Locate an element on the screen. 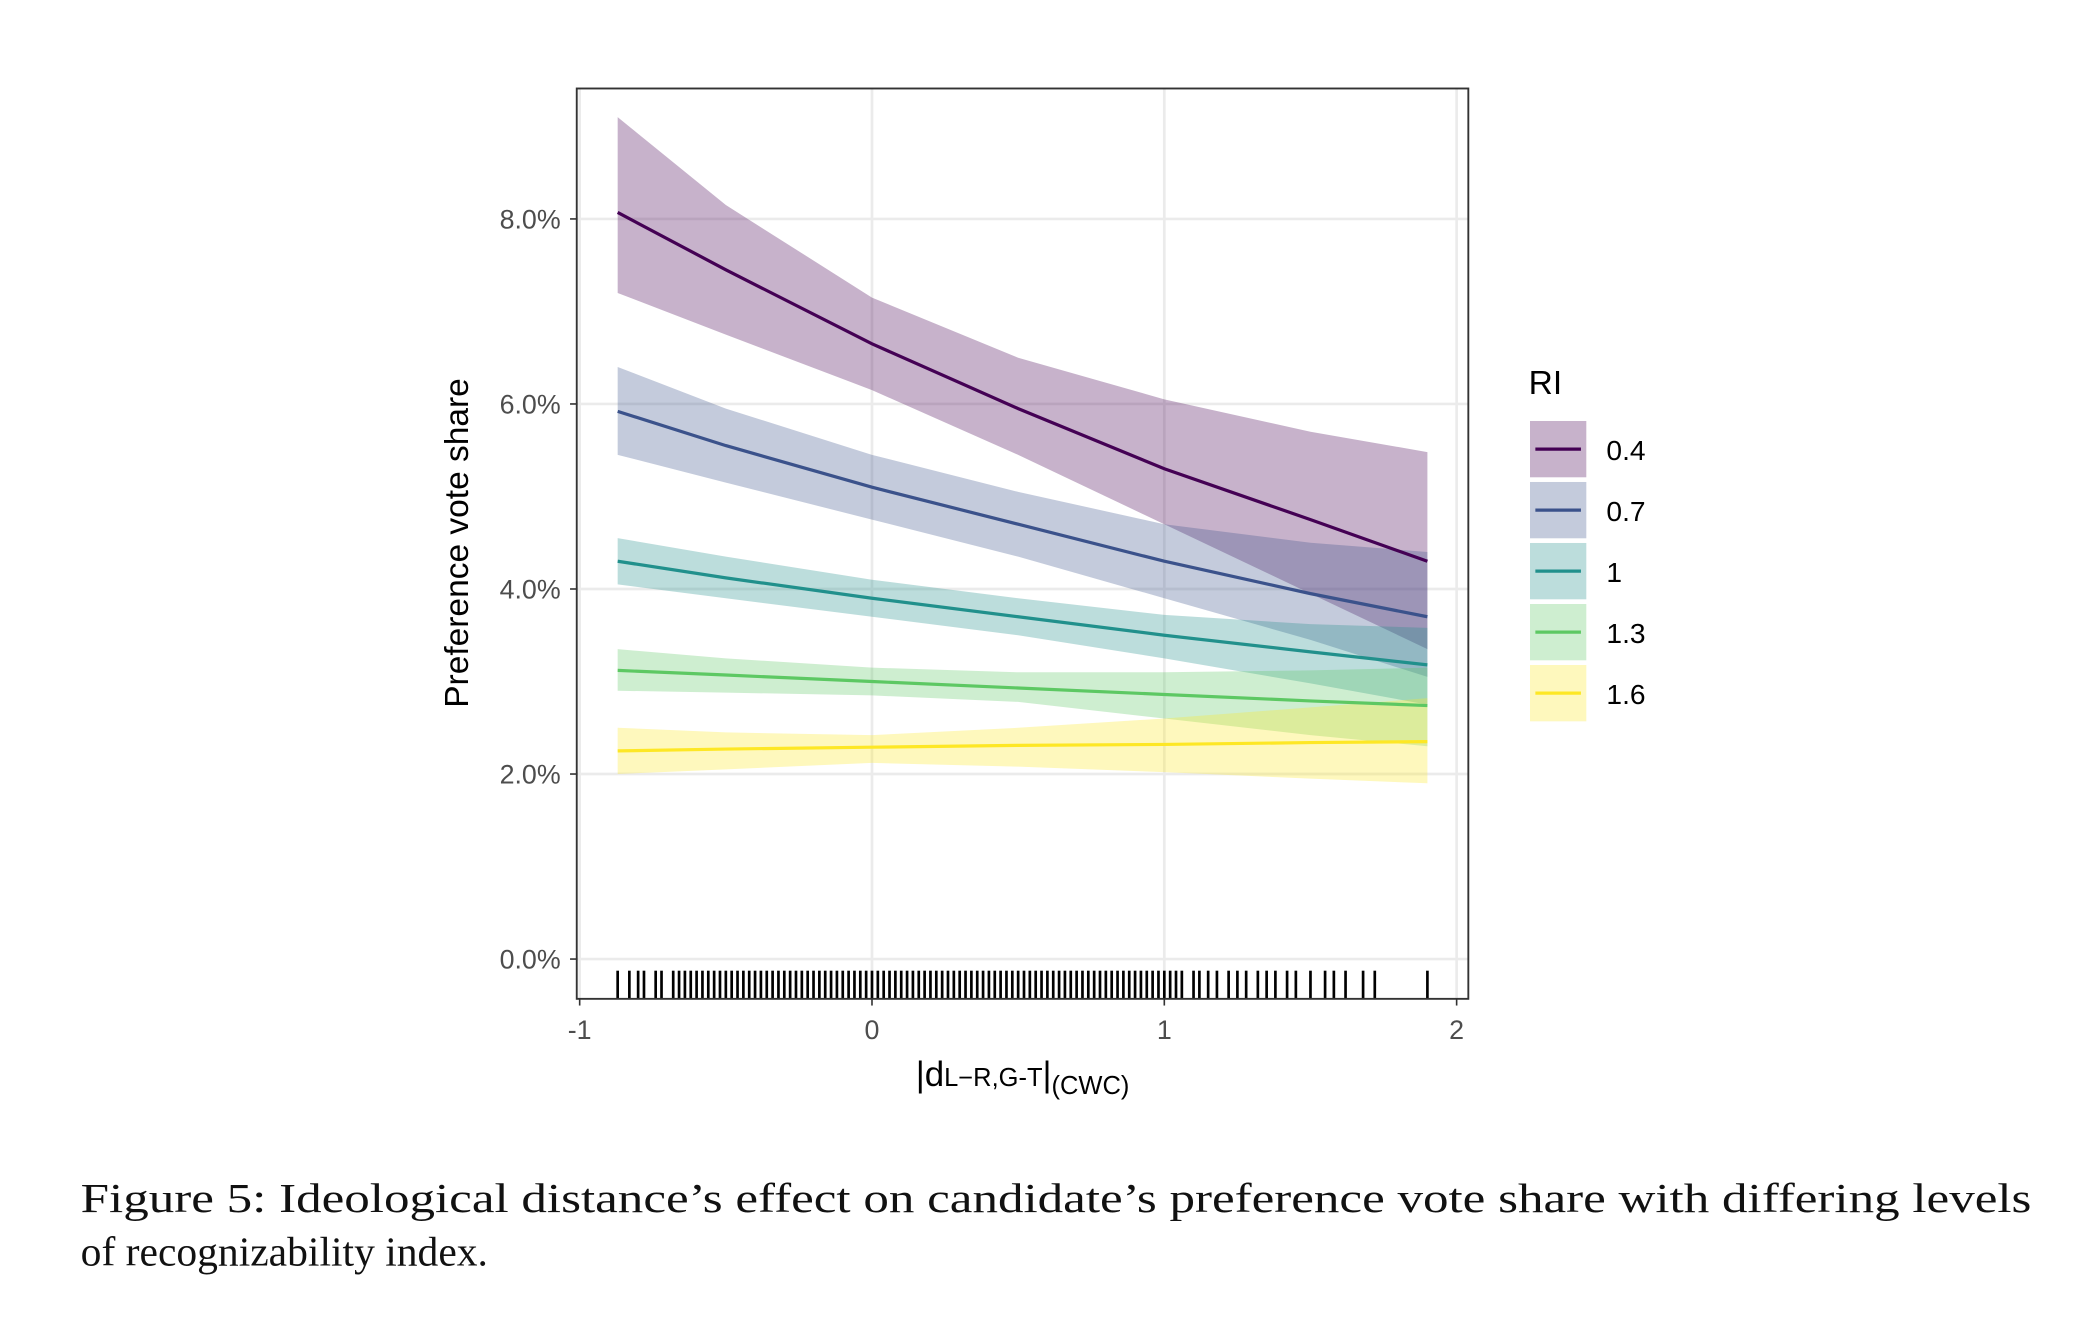 This screenshot has height=1330, width=2092. legend-label: 0.4 is located at coordinates (1625, 450).